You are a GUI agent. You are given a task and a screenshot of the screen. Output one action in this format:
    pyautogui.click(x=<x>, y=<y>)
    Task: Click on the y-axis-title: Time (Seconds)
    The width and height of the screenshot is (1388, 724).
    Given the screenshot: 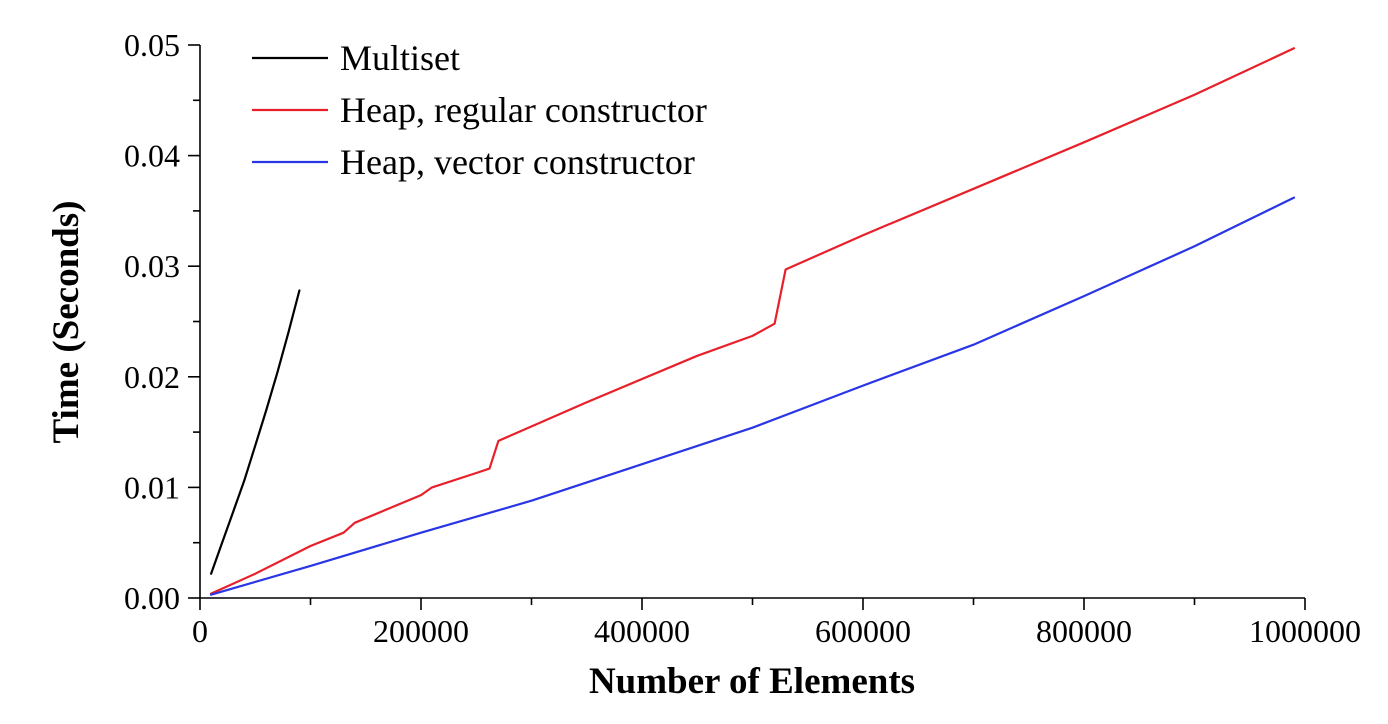 What is the action you would take?
    pyautogui.click(x=66, y=322)
    